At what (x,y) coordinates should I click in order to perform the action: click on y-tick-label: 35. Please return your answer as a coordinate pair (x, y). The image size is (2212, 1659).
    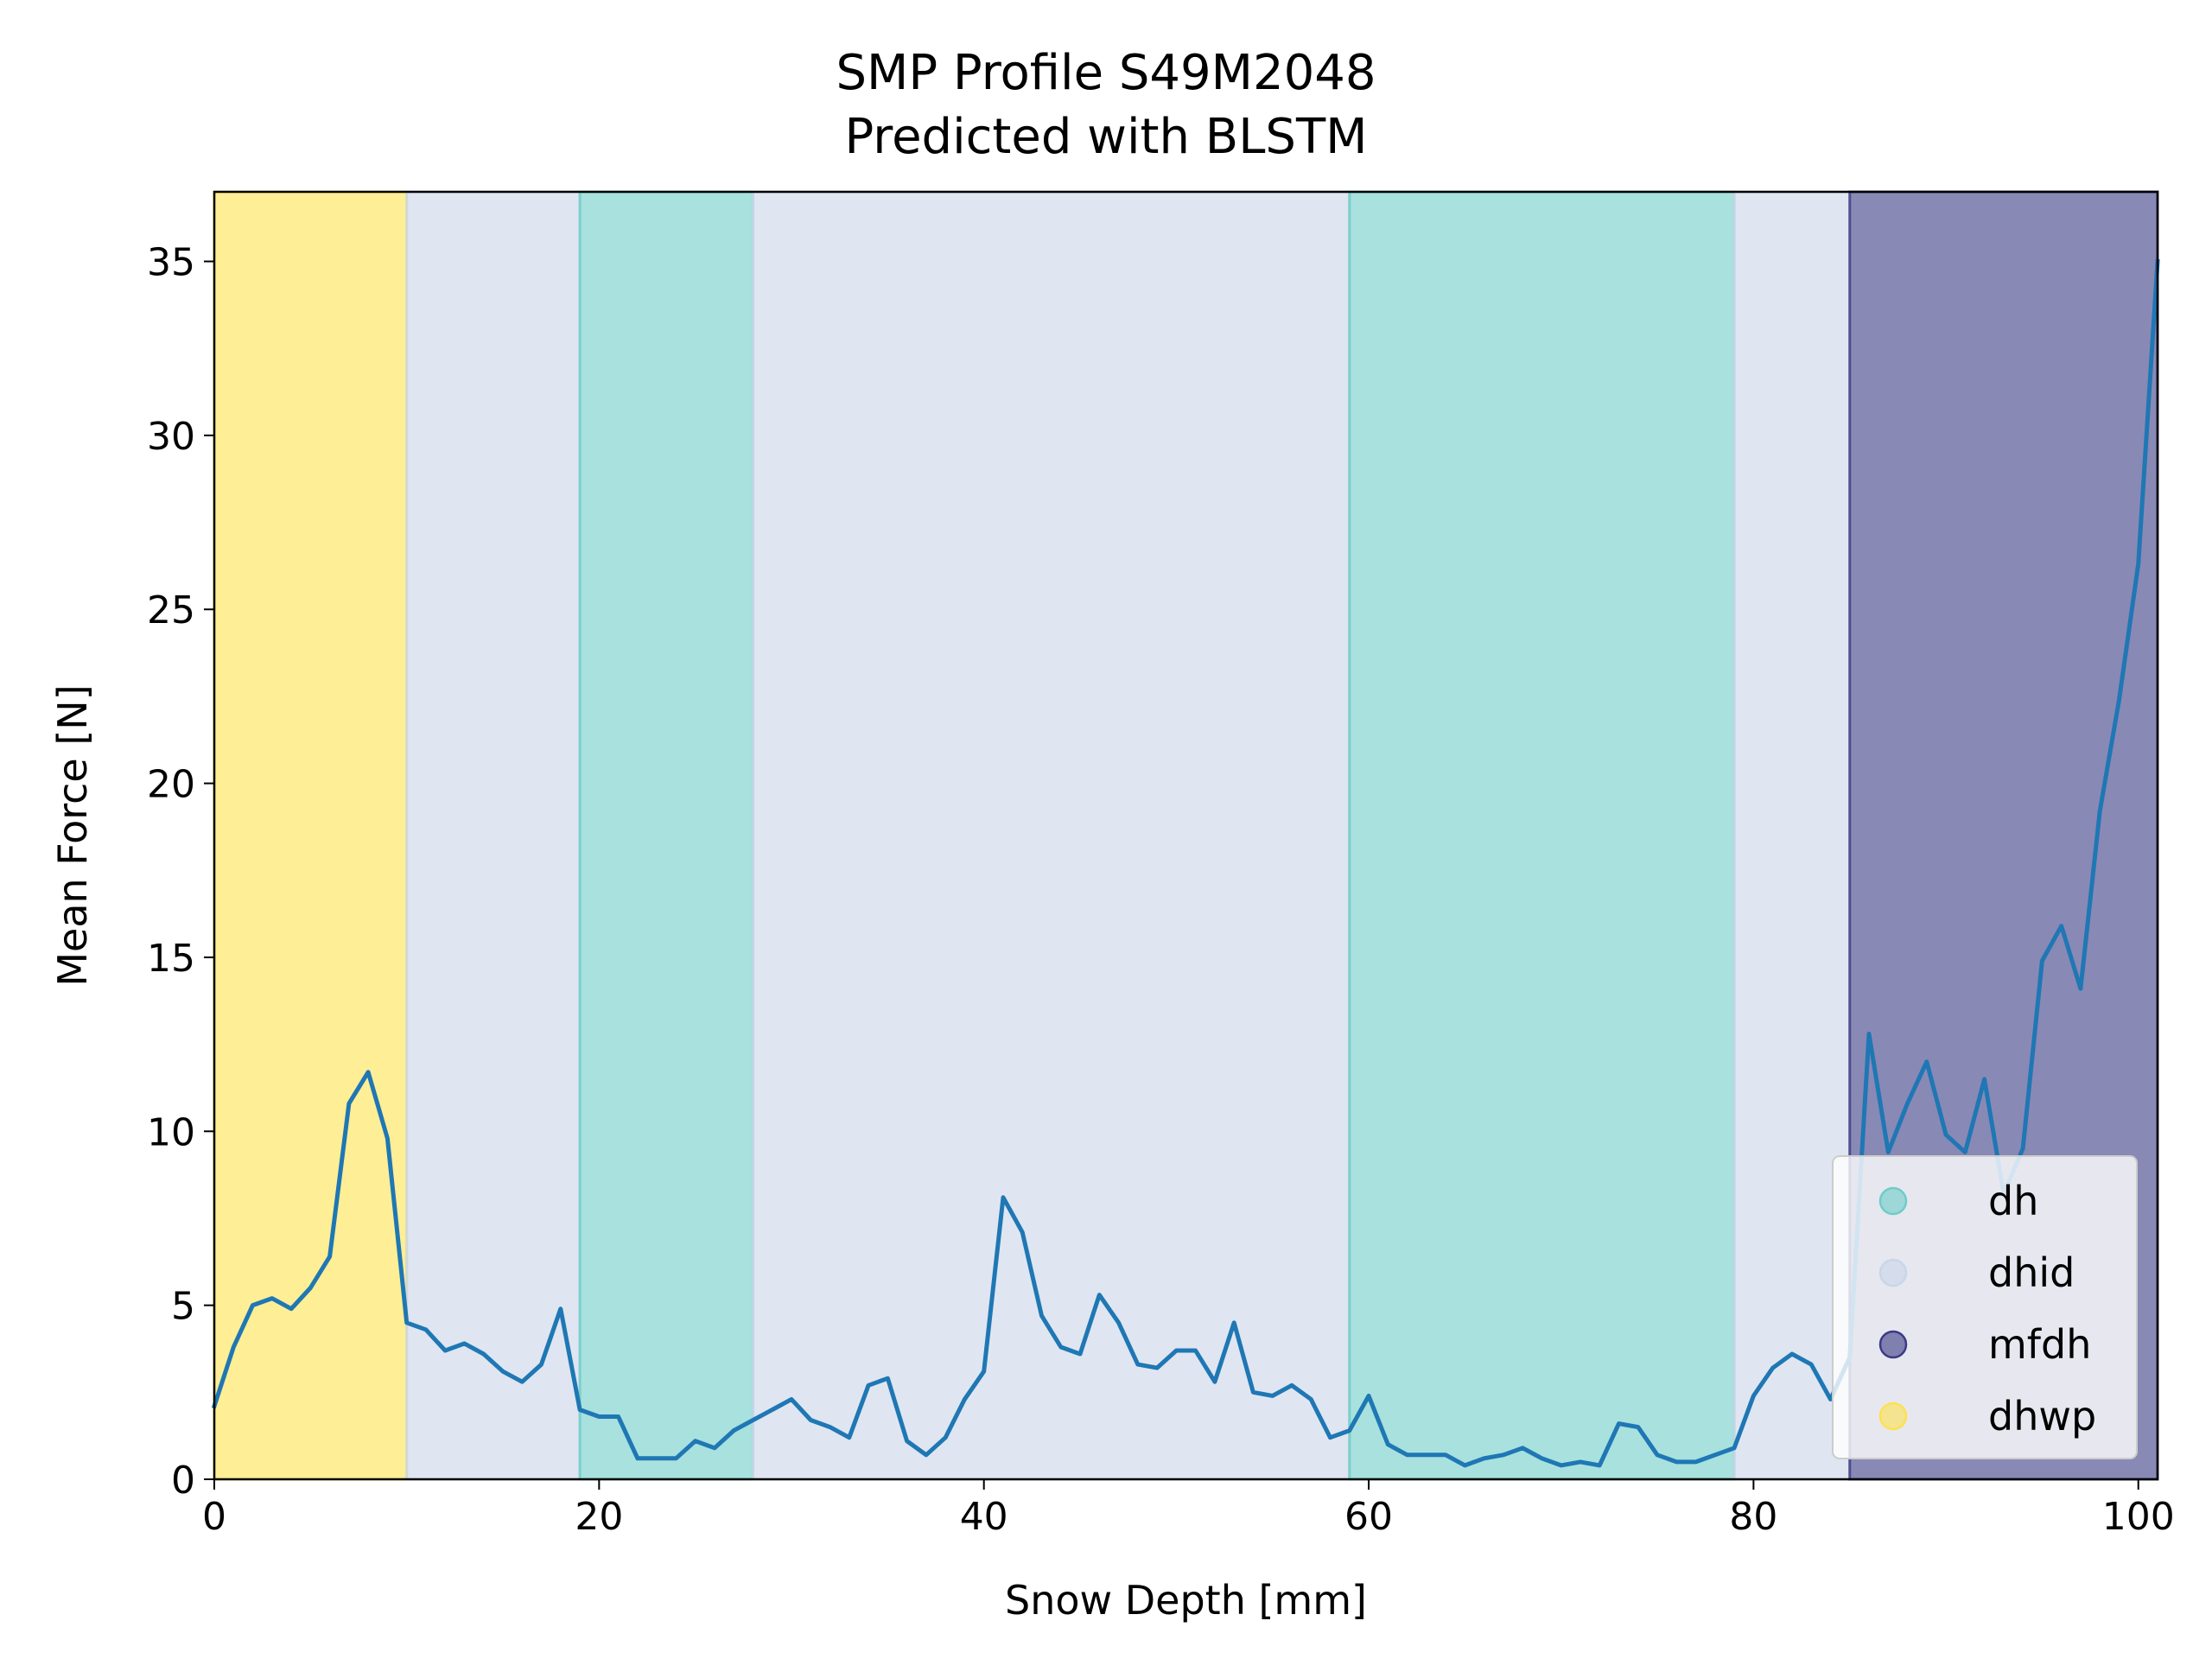
    Looking at the image, I should click on (171, 263).